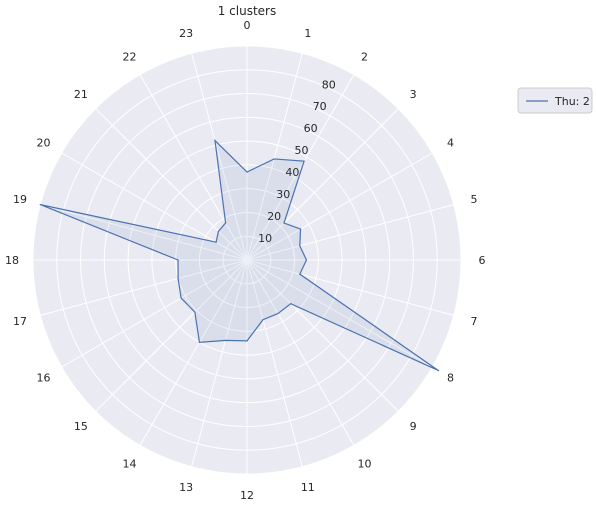 This screenshot has width=596, height=506. What do you see at coordinates (473, 199) in the screenshot?
I see `angular-tick-label: 5` at bounding box center [473, 199].